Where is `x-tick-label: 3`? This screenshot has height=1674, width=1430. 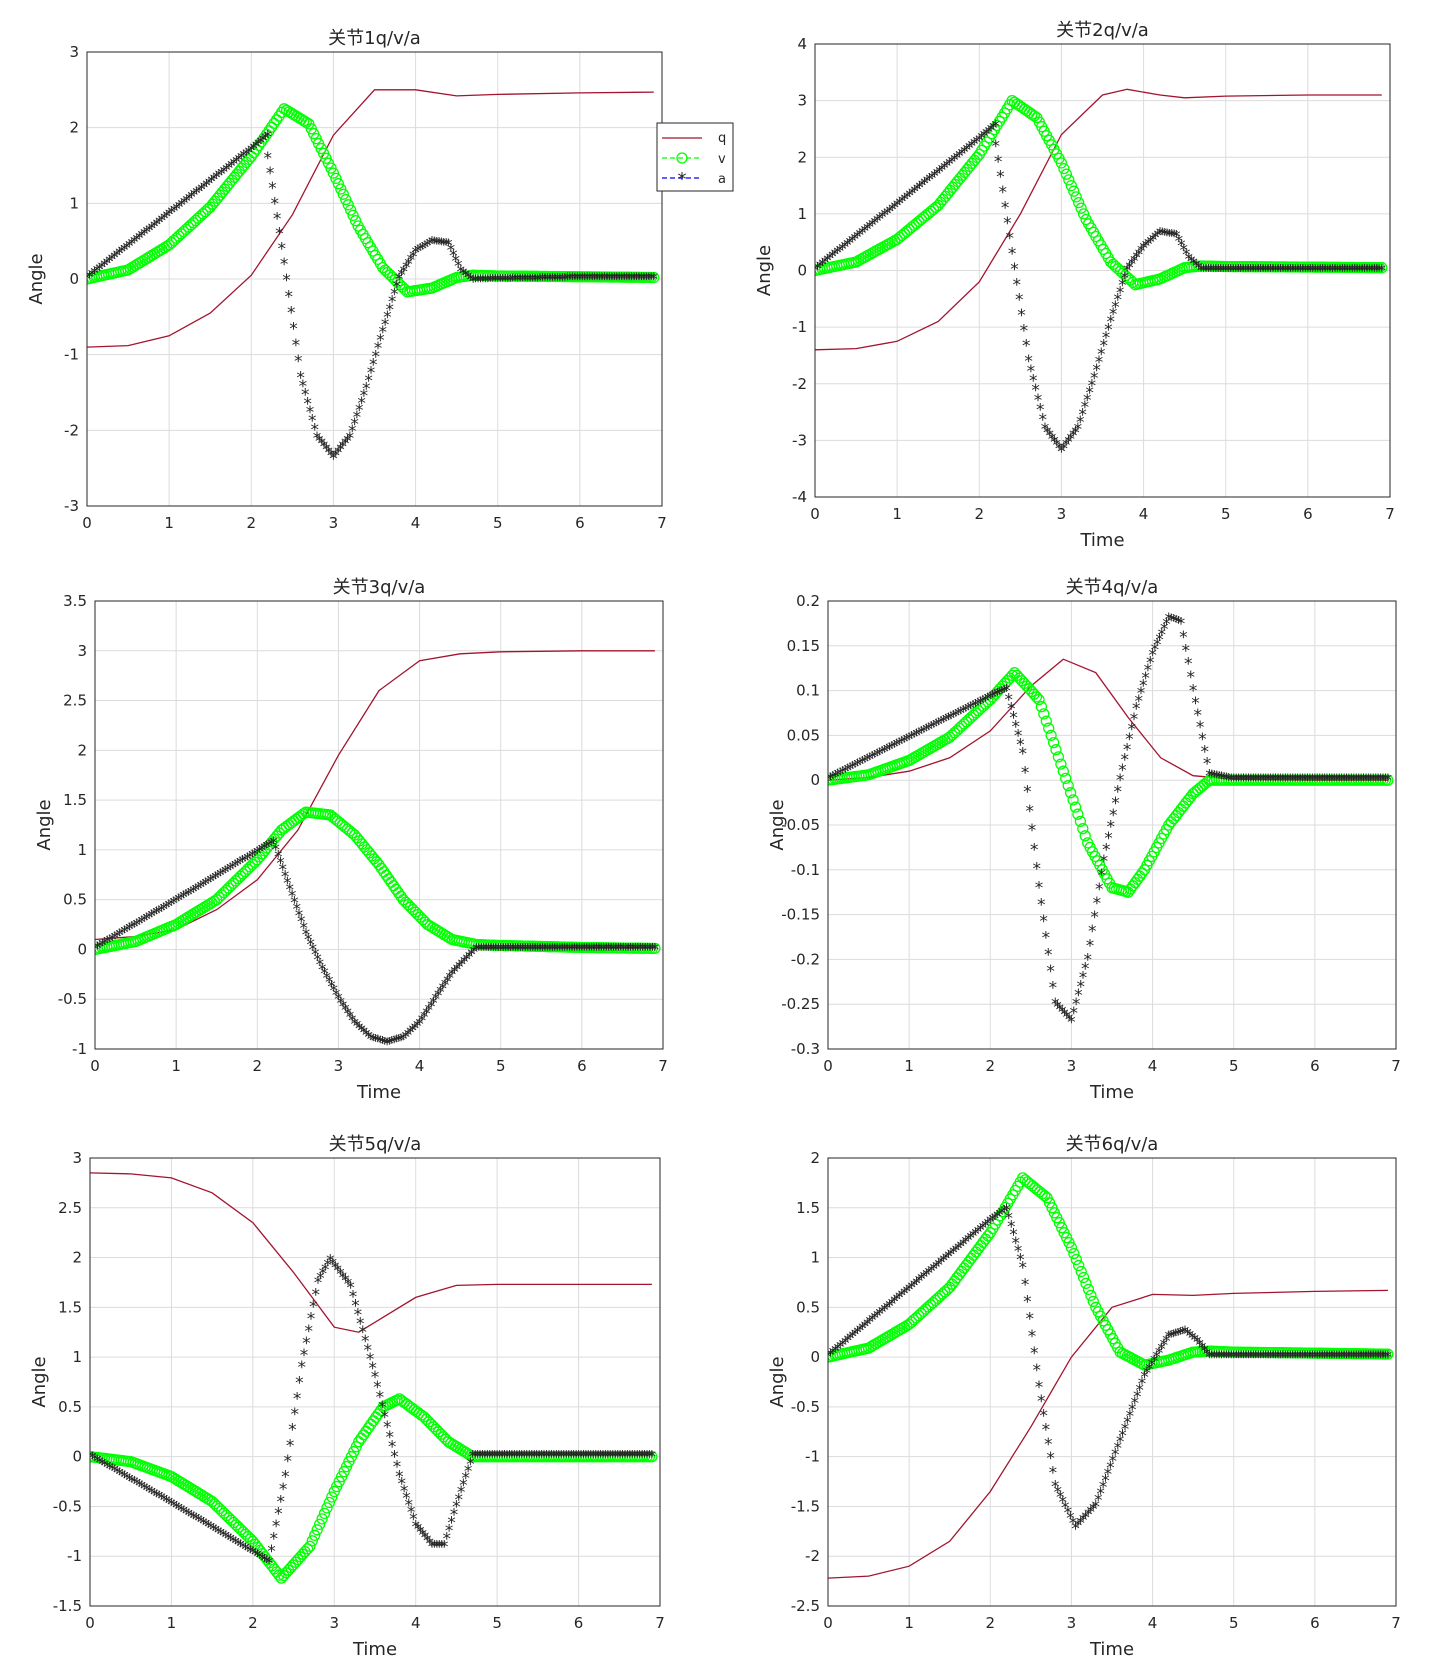 x-tick-label: 3 is located at coordinates (1062, 514).